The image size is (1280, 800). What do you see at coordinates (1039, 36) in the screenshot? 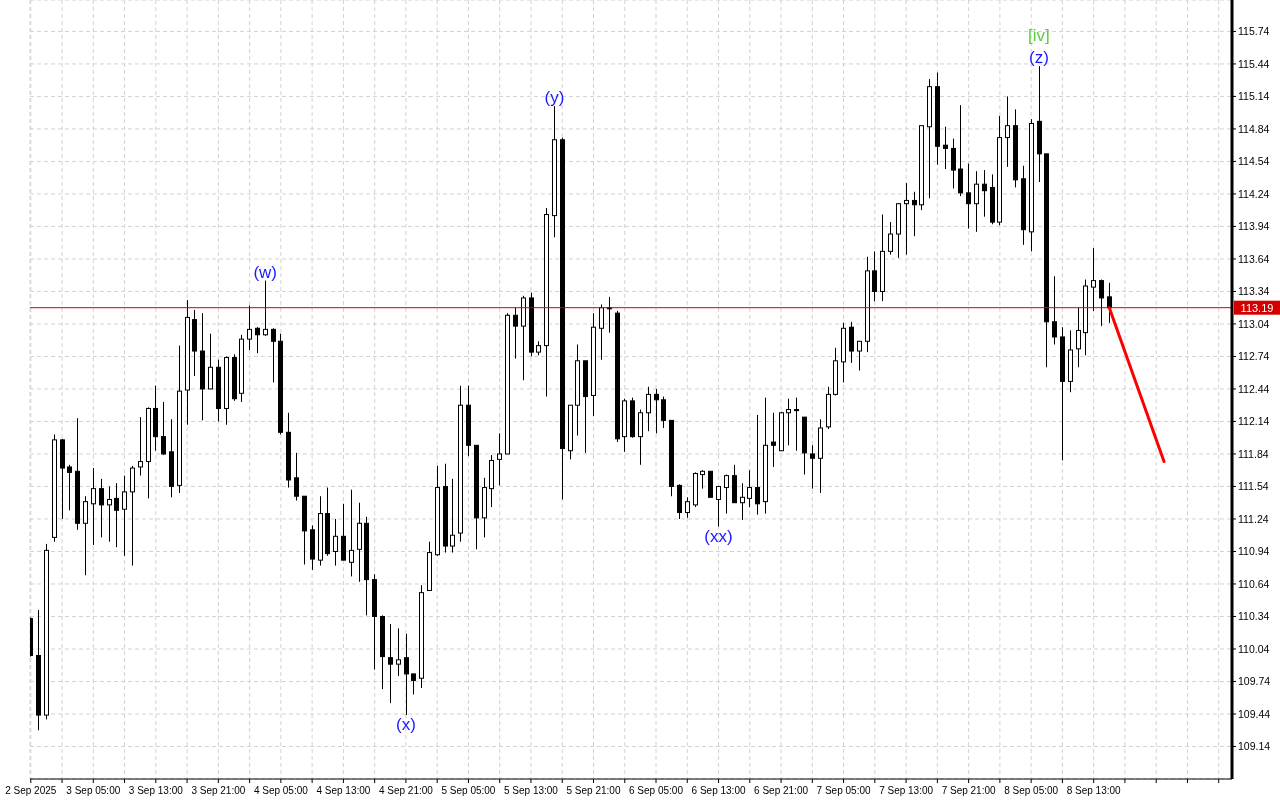
I see `annotation: [iv]` at bounding box center [1039, 36].